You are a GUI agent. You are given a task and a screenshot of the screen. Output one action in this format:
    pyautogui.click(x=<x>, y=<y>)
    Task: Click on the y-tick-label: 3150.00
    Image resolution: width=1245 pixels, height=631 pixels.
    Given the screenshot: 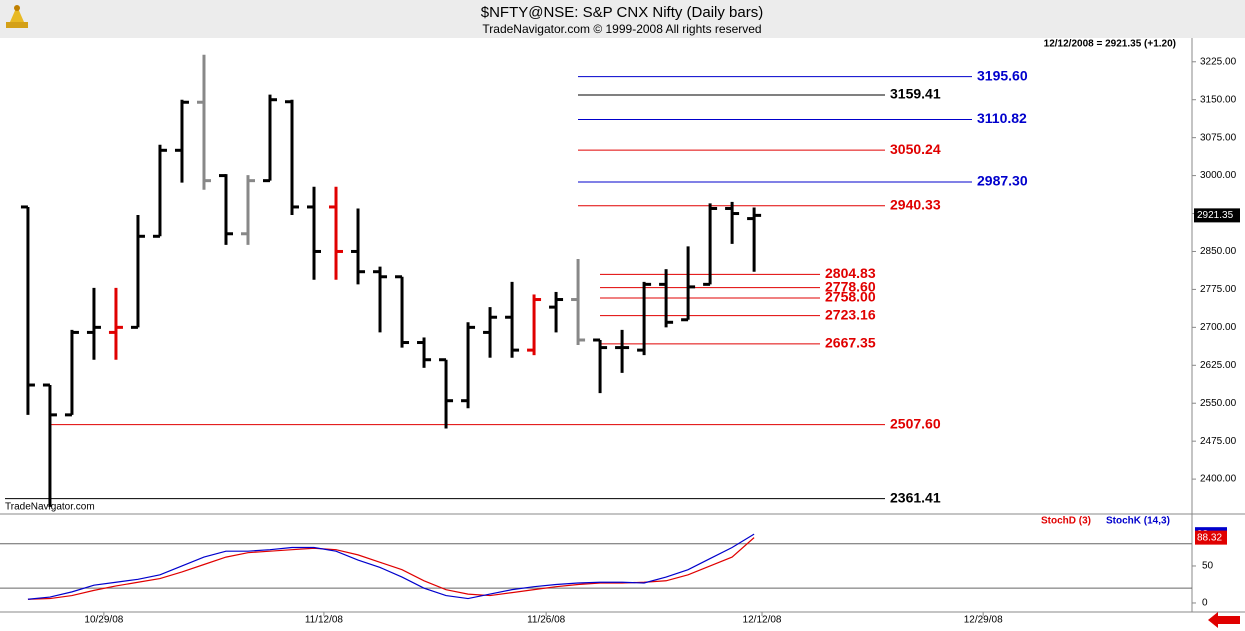 What is the action you would take?
    pyautogui.click(x=1218, y=99)
    